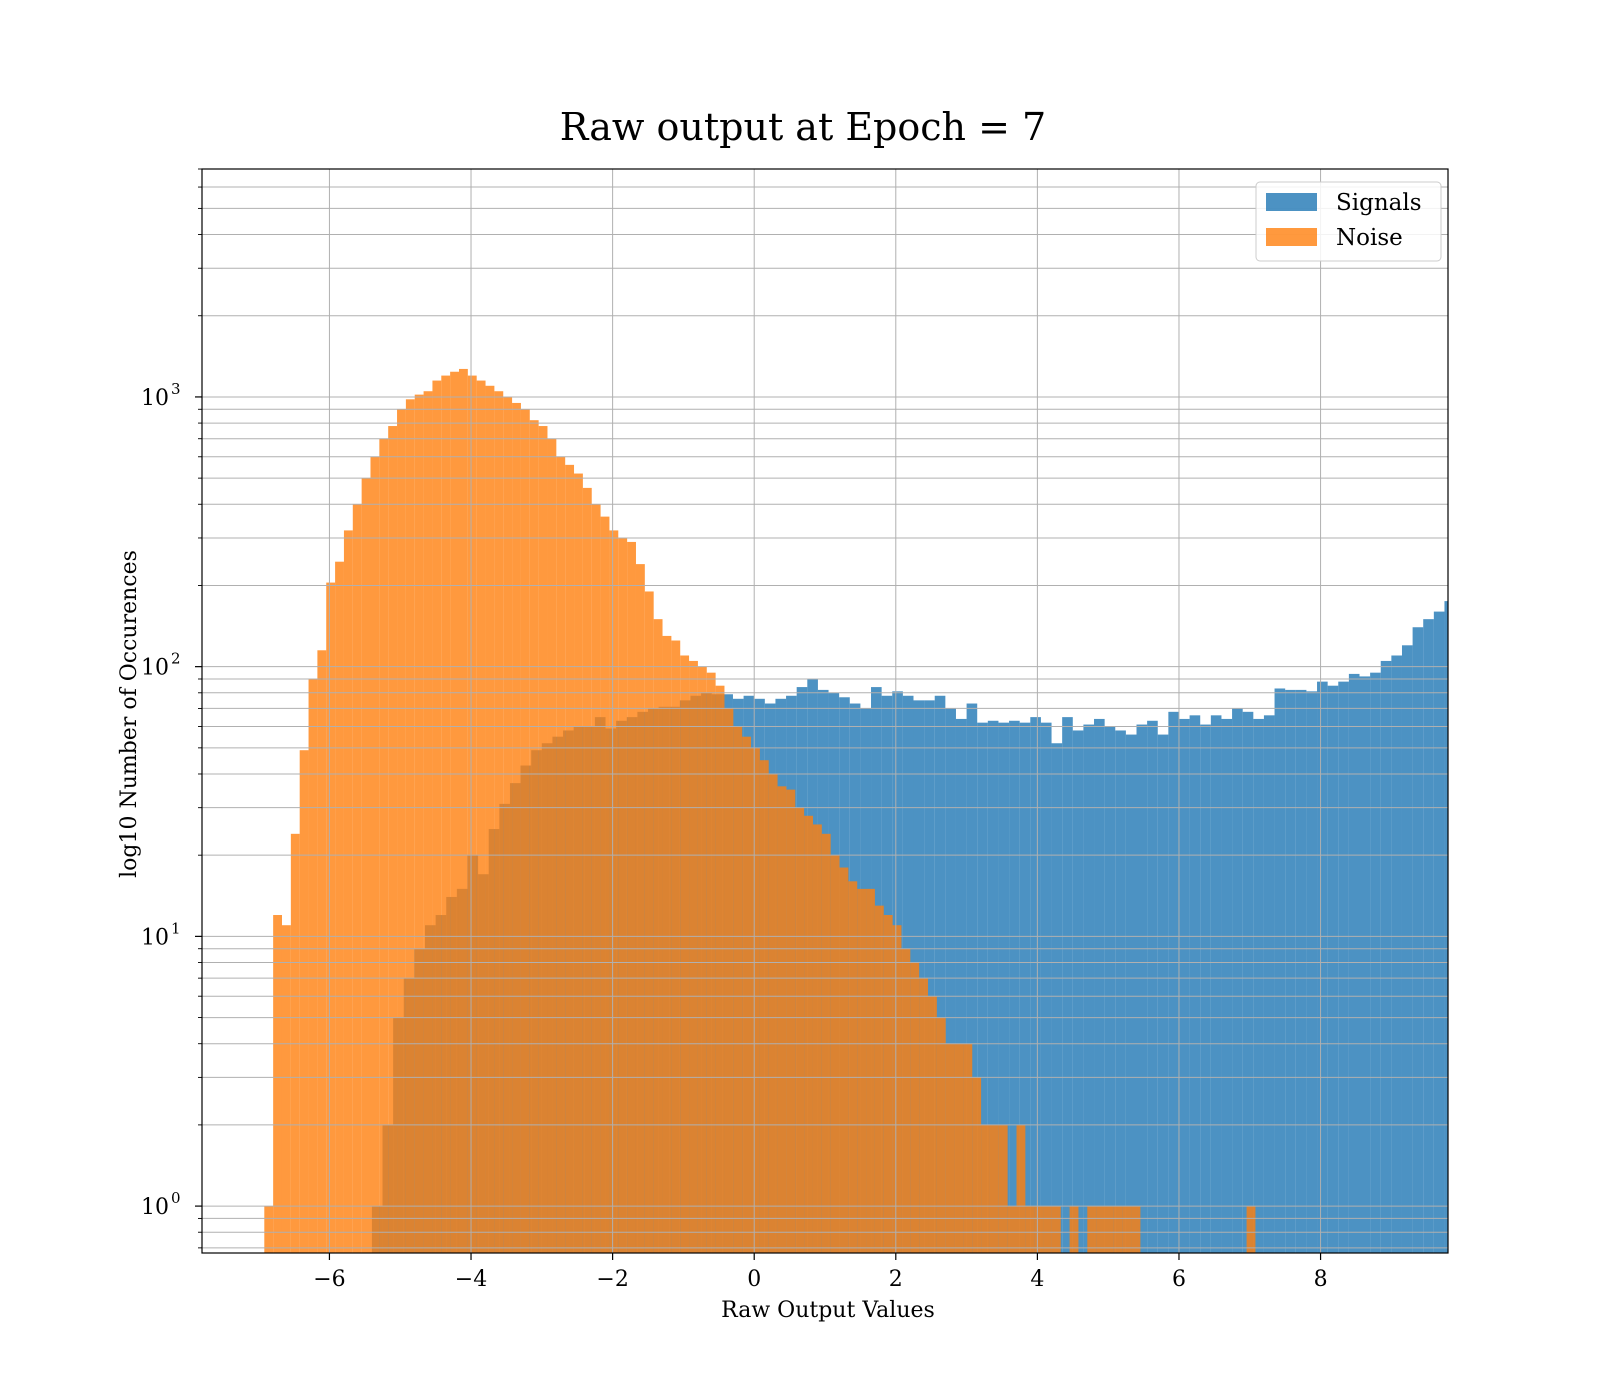 The image size is (1600, 1400). Describe the element at coordinates (803, 127) in the screenshot. I see `chart-title: Raw output at Epoch = 7` at that location.